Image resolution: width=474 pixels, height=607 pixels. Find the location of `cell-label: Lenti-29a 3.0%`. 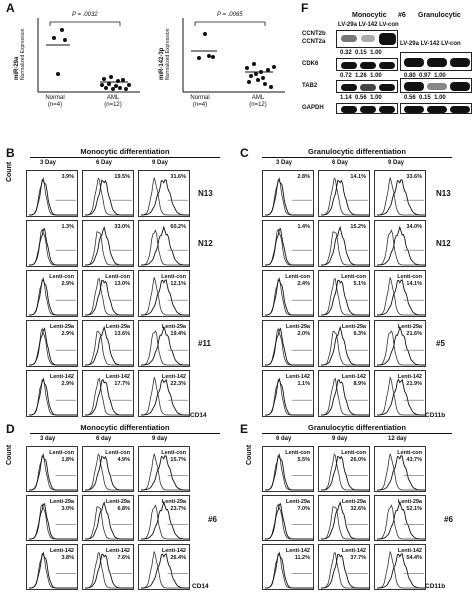

cell-label: Lenti-29a 3.0% is located at coordinates (61, 505).